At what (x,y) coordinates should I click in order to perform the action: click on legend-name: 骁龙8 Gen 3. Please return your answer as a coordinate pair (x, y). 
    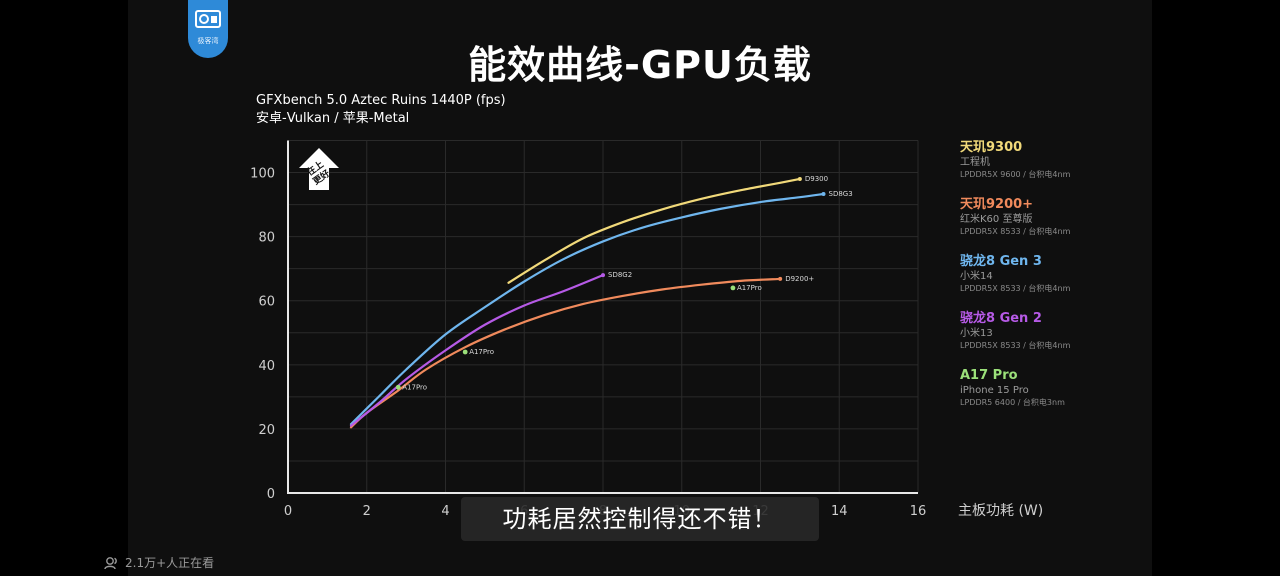
    Looking at the image, I should click on (1001, 261).